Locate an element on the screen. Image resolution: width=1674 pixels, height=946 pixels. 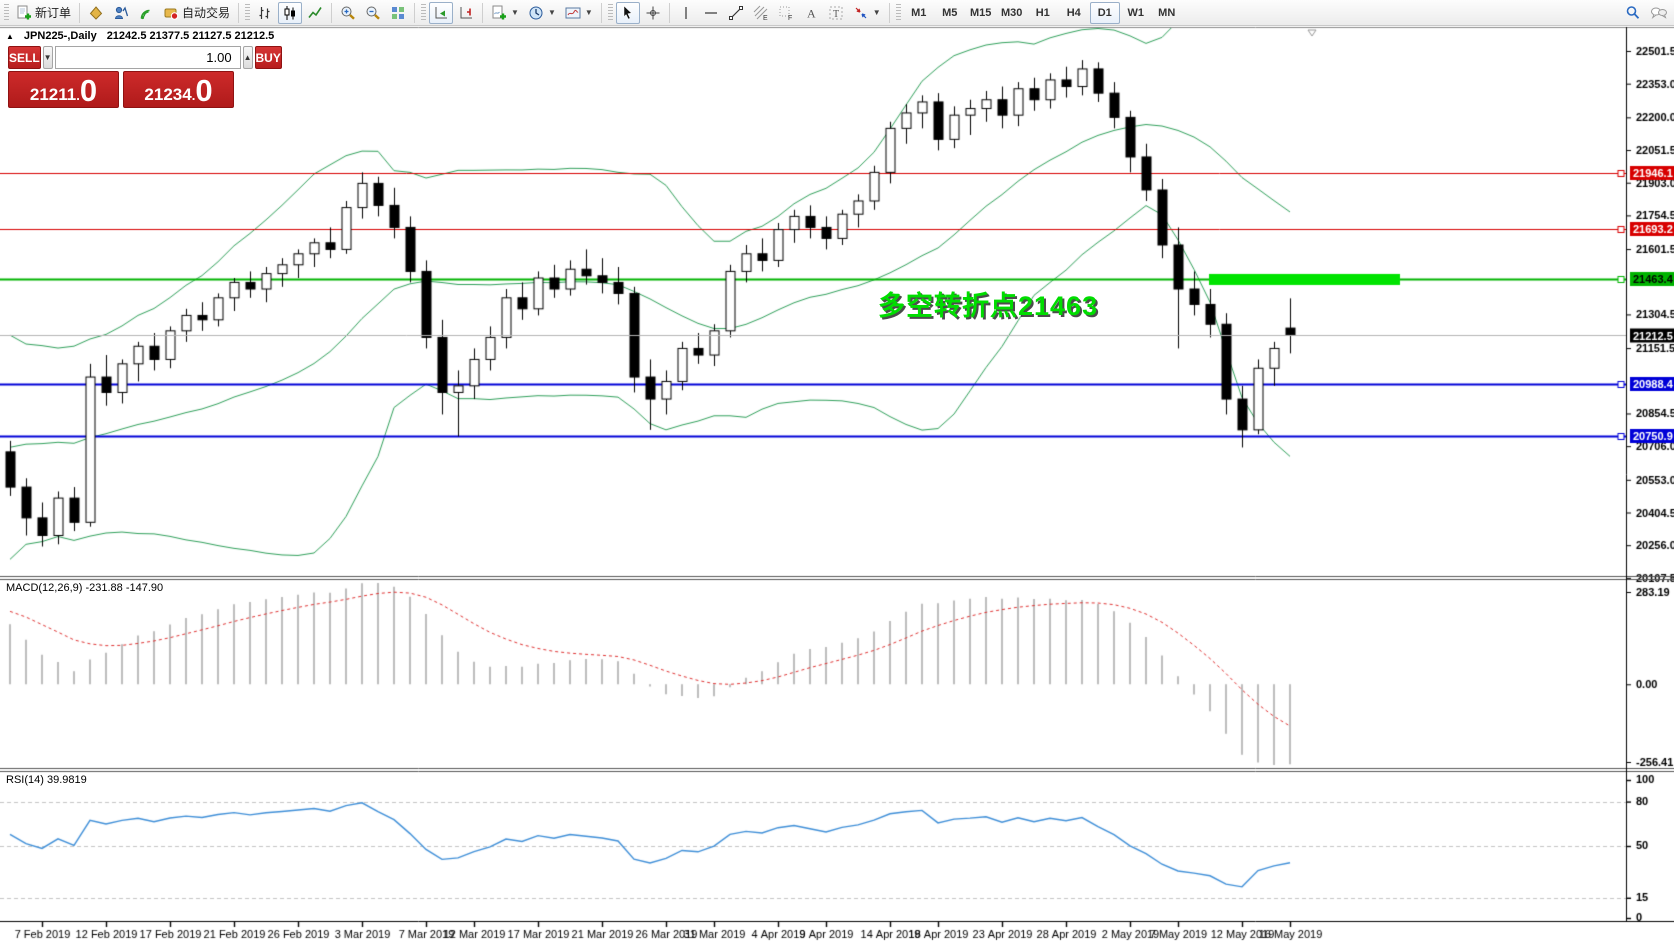
svg-text: T is located at coordinates (836, 14).